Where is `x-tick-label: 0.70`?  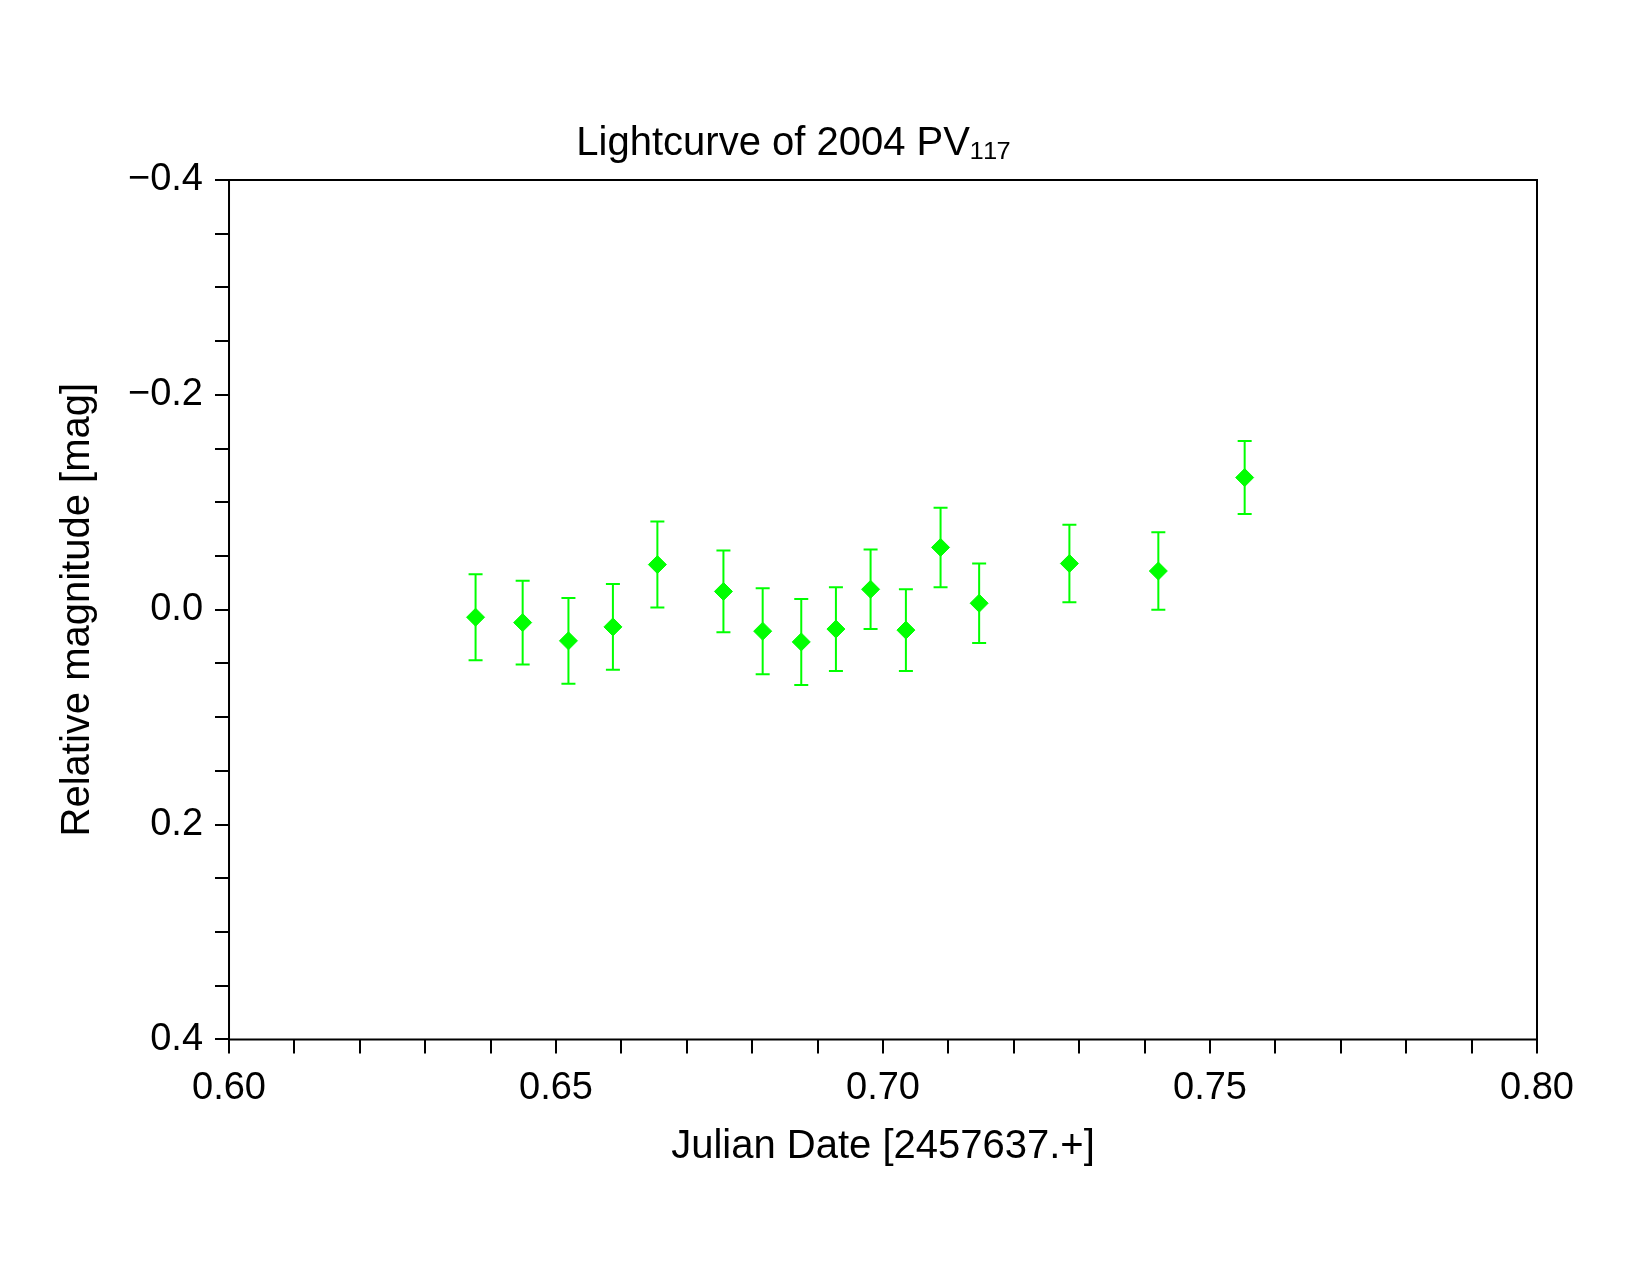
x-tick-label: 0.70 is located at coordinates (883, 1085).